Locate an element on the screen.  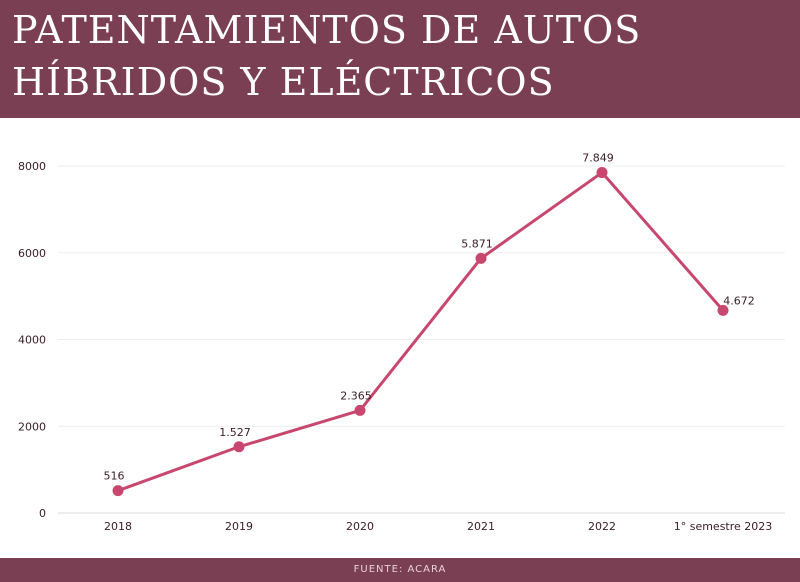
data-label: 1.527 is located at coordinates (235, 432).